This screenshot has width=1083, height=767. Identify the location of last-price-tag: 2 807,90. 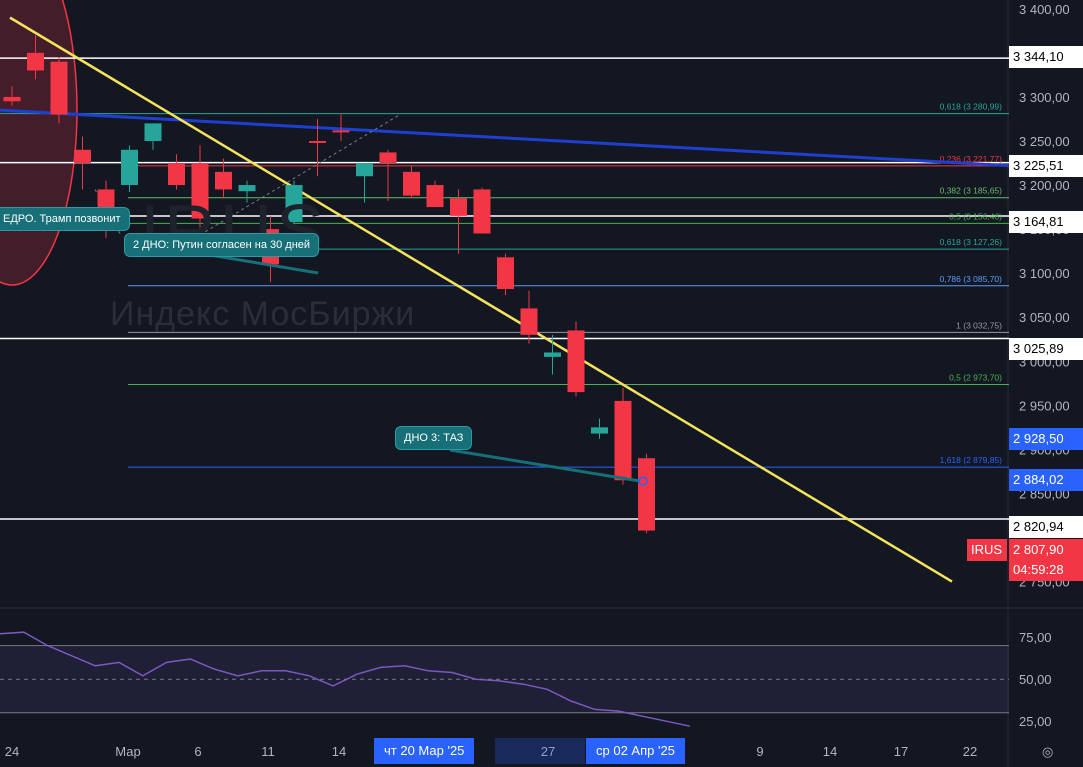
(1046, 550).